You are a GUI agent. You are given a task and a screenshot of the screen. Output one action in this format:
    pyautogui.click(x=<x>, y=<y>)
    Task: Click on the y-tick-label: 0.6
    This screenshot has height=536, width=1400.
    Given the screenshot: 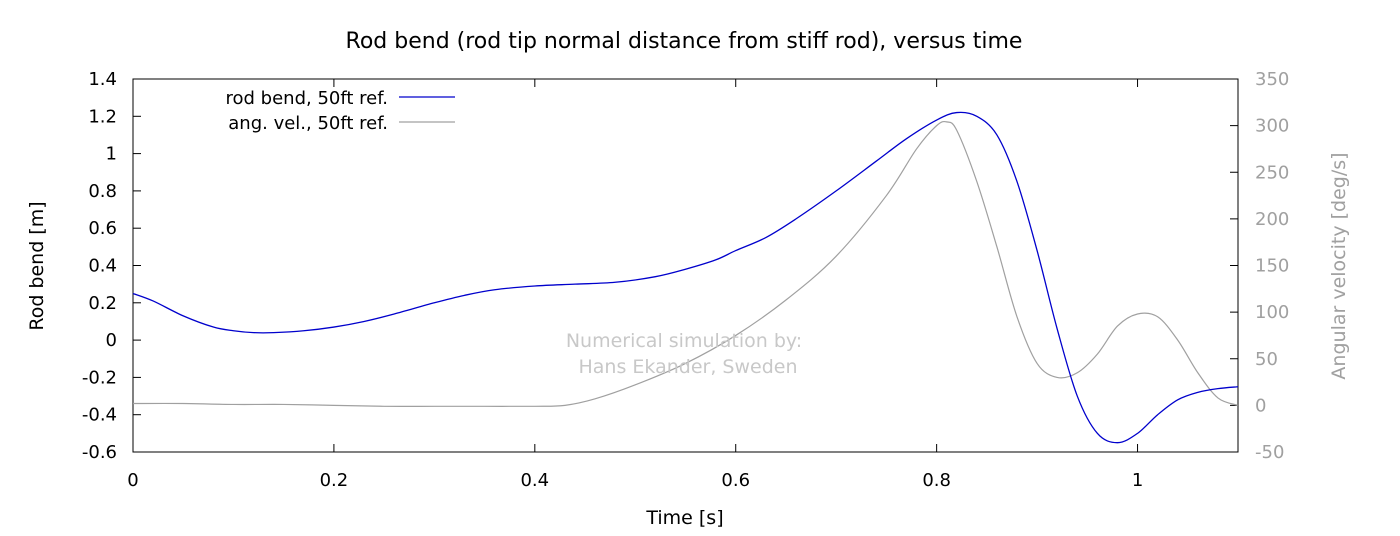 What is the action you would take?
    pyautogui.click(x=102, y=228)
    